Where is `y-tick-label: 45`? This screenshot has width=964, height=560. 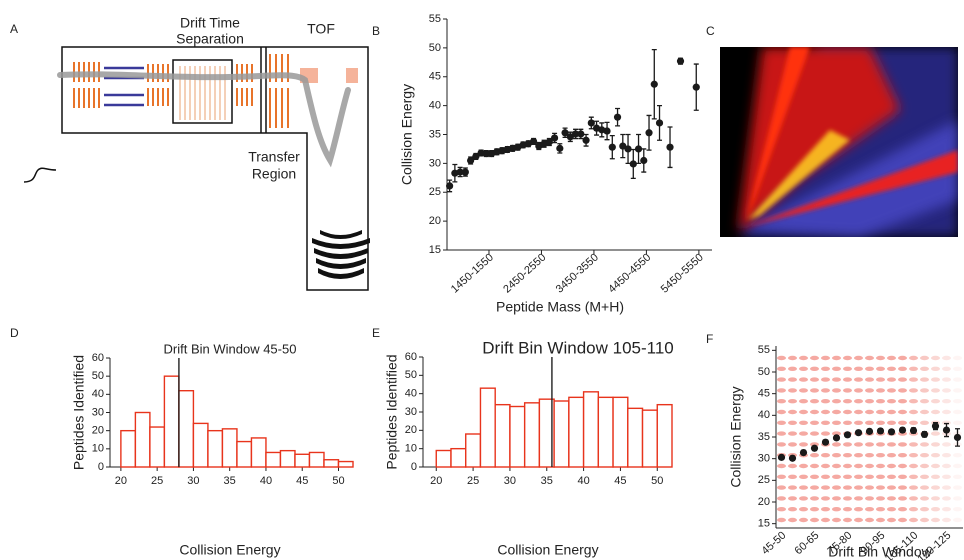 y-tick-label: 45 is located at coordinates (764, 394).